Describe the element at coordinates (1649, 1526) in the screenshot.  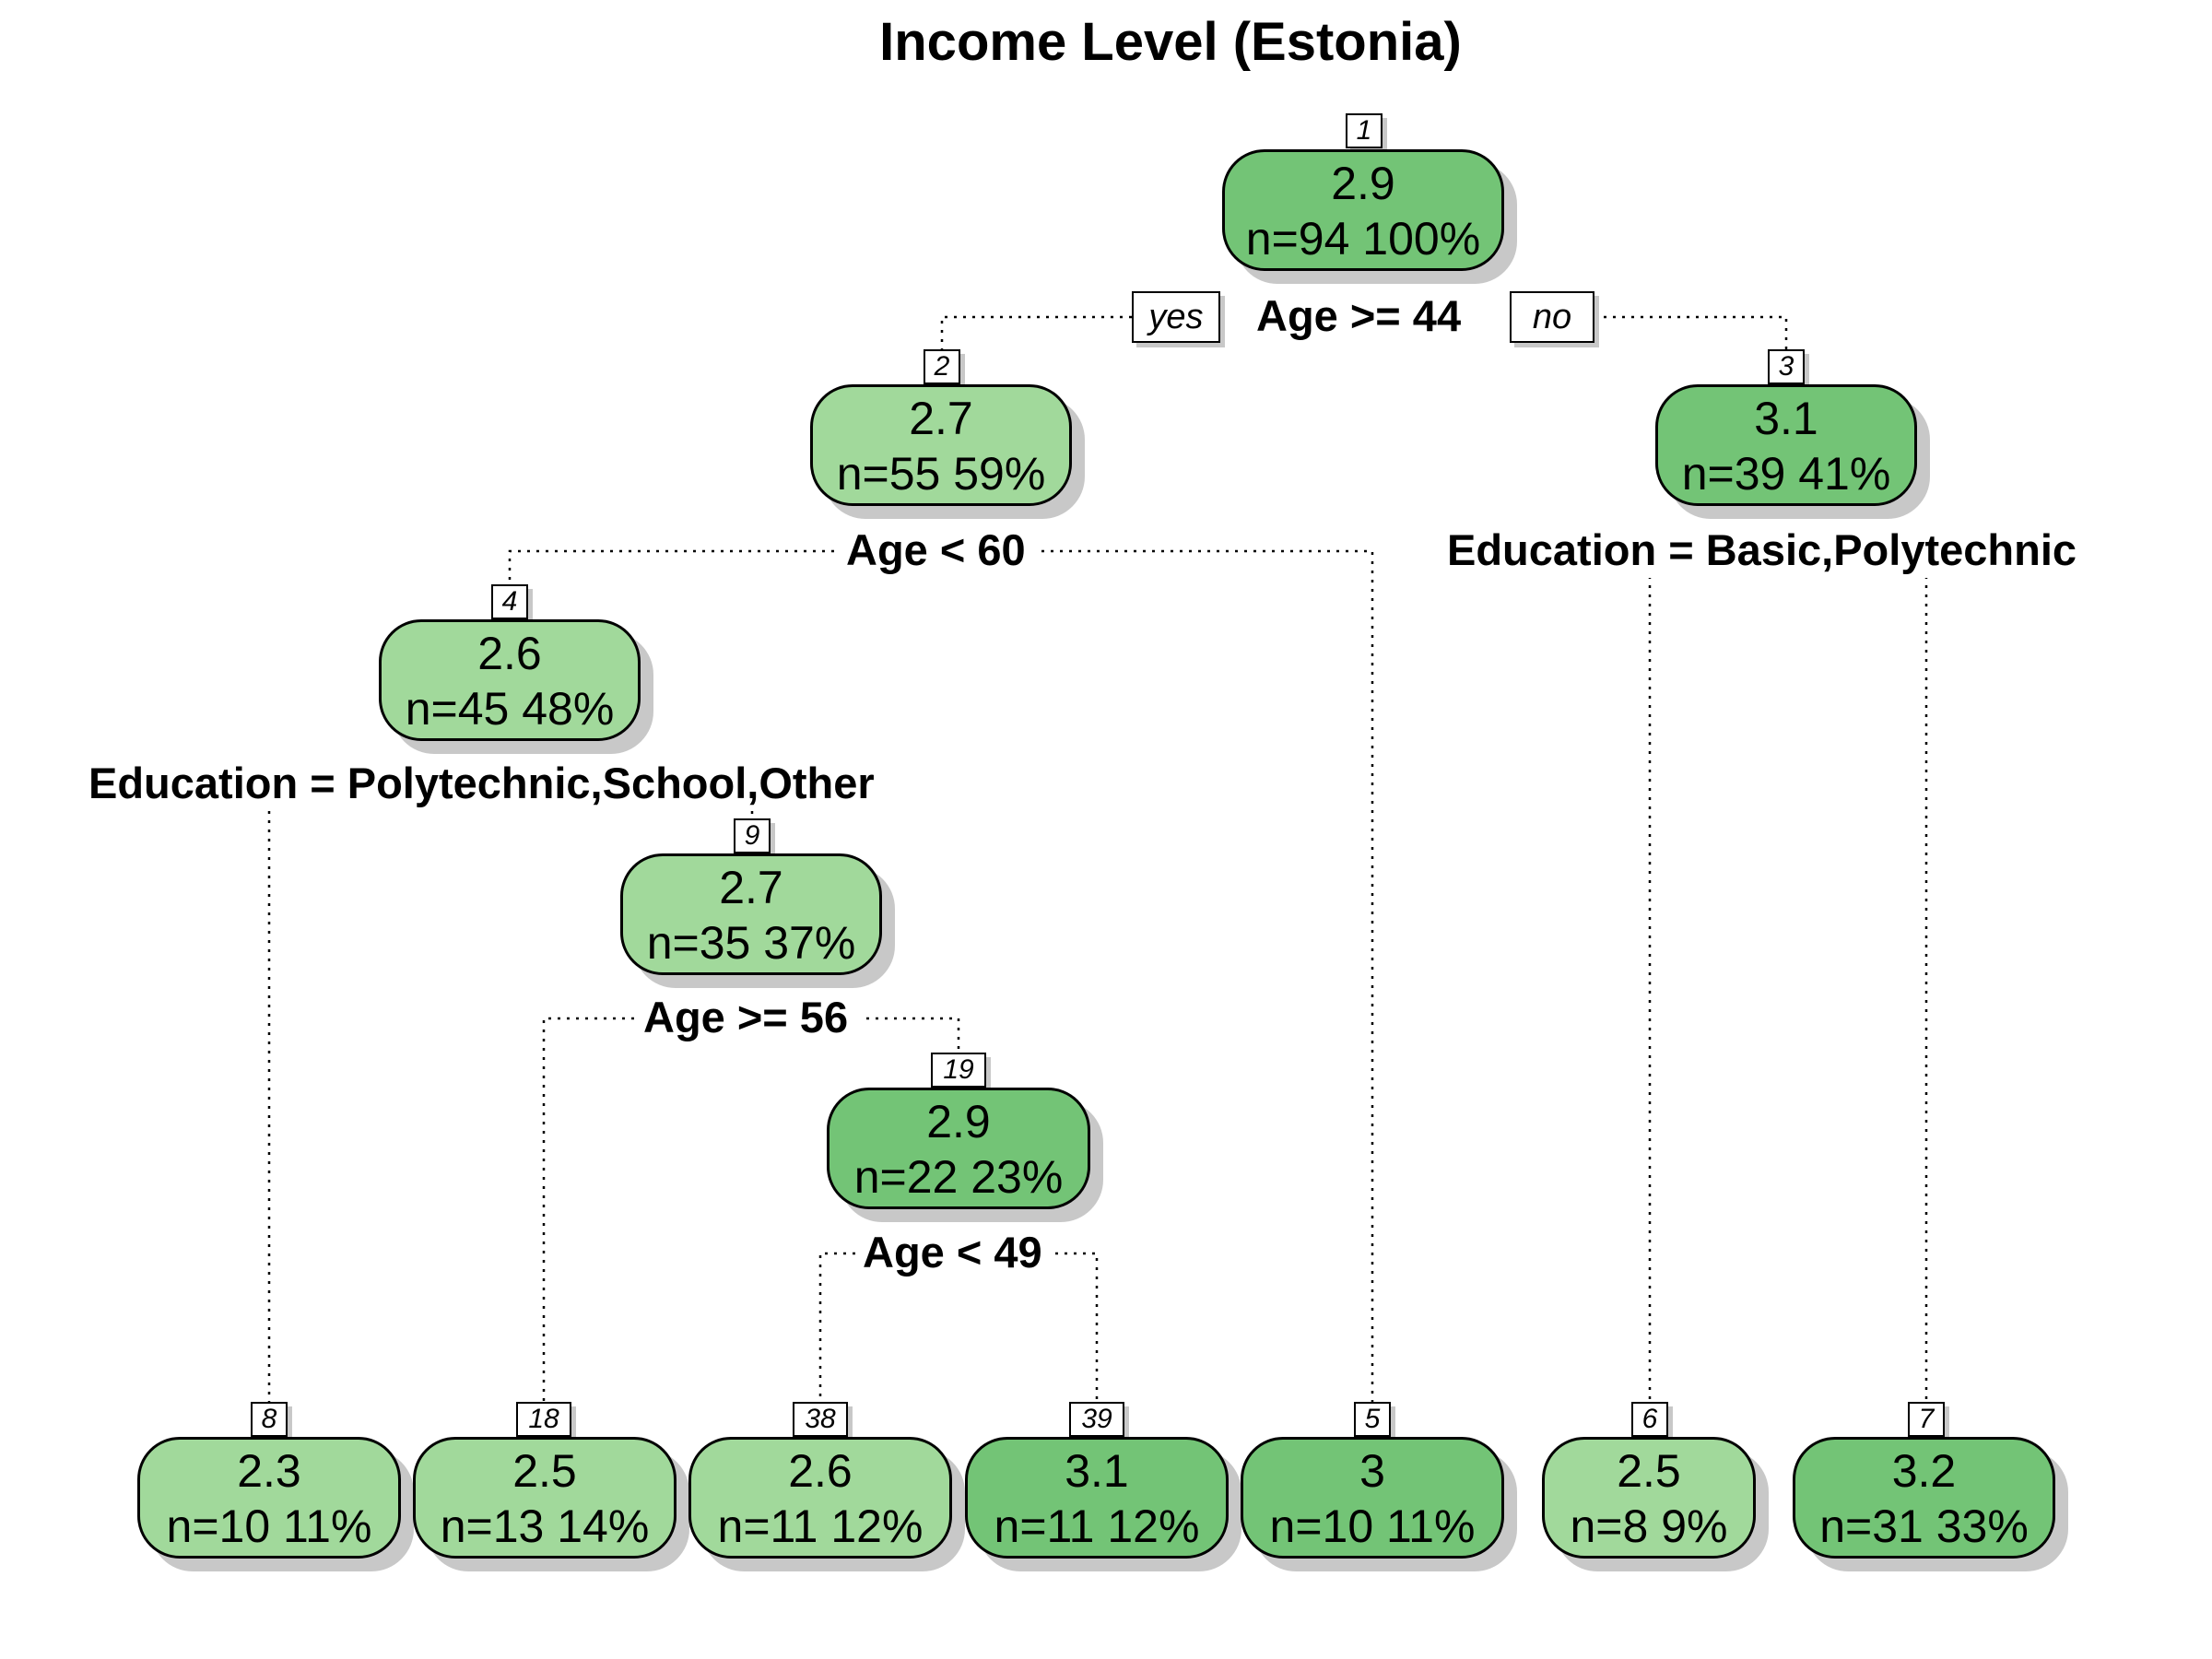
I see `leaf-6-stats: n=8 9%` at that location.